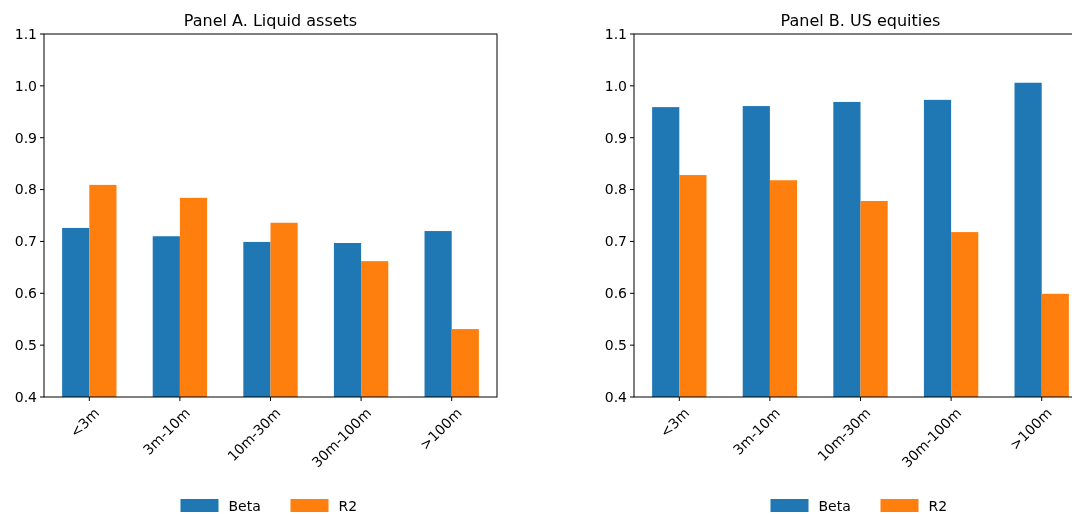 The height and width of the screenshot is (514, 1080). What do you see at coordinates (860, 20) in the screenshot?
I see `chart-title: Panel B. US equities` at bounding box center [860, 20].